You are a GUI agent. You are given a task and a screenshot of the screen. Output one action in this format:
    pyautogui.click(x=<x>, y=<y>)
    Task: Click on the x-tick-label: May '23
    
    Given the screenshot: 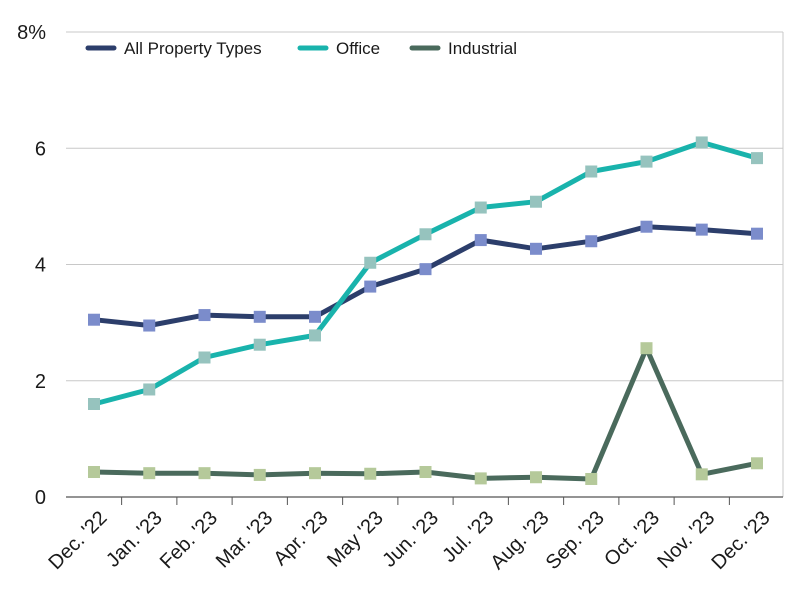 What is the action you would take?
    pyautogui.click(x=355, y=539)
    